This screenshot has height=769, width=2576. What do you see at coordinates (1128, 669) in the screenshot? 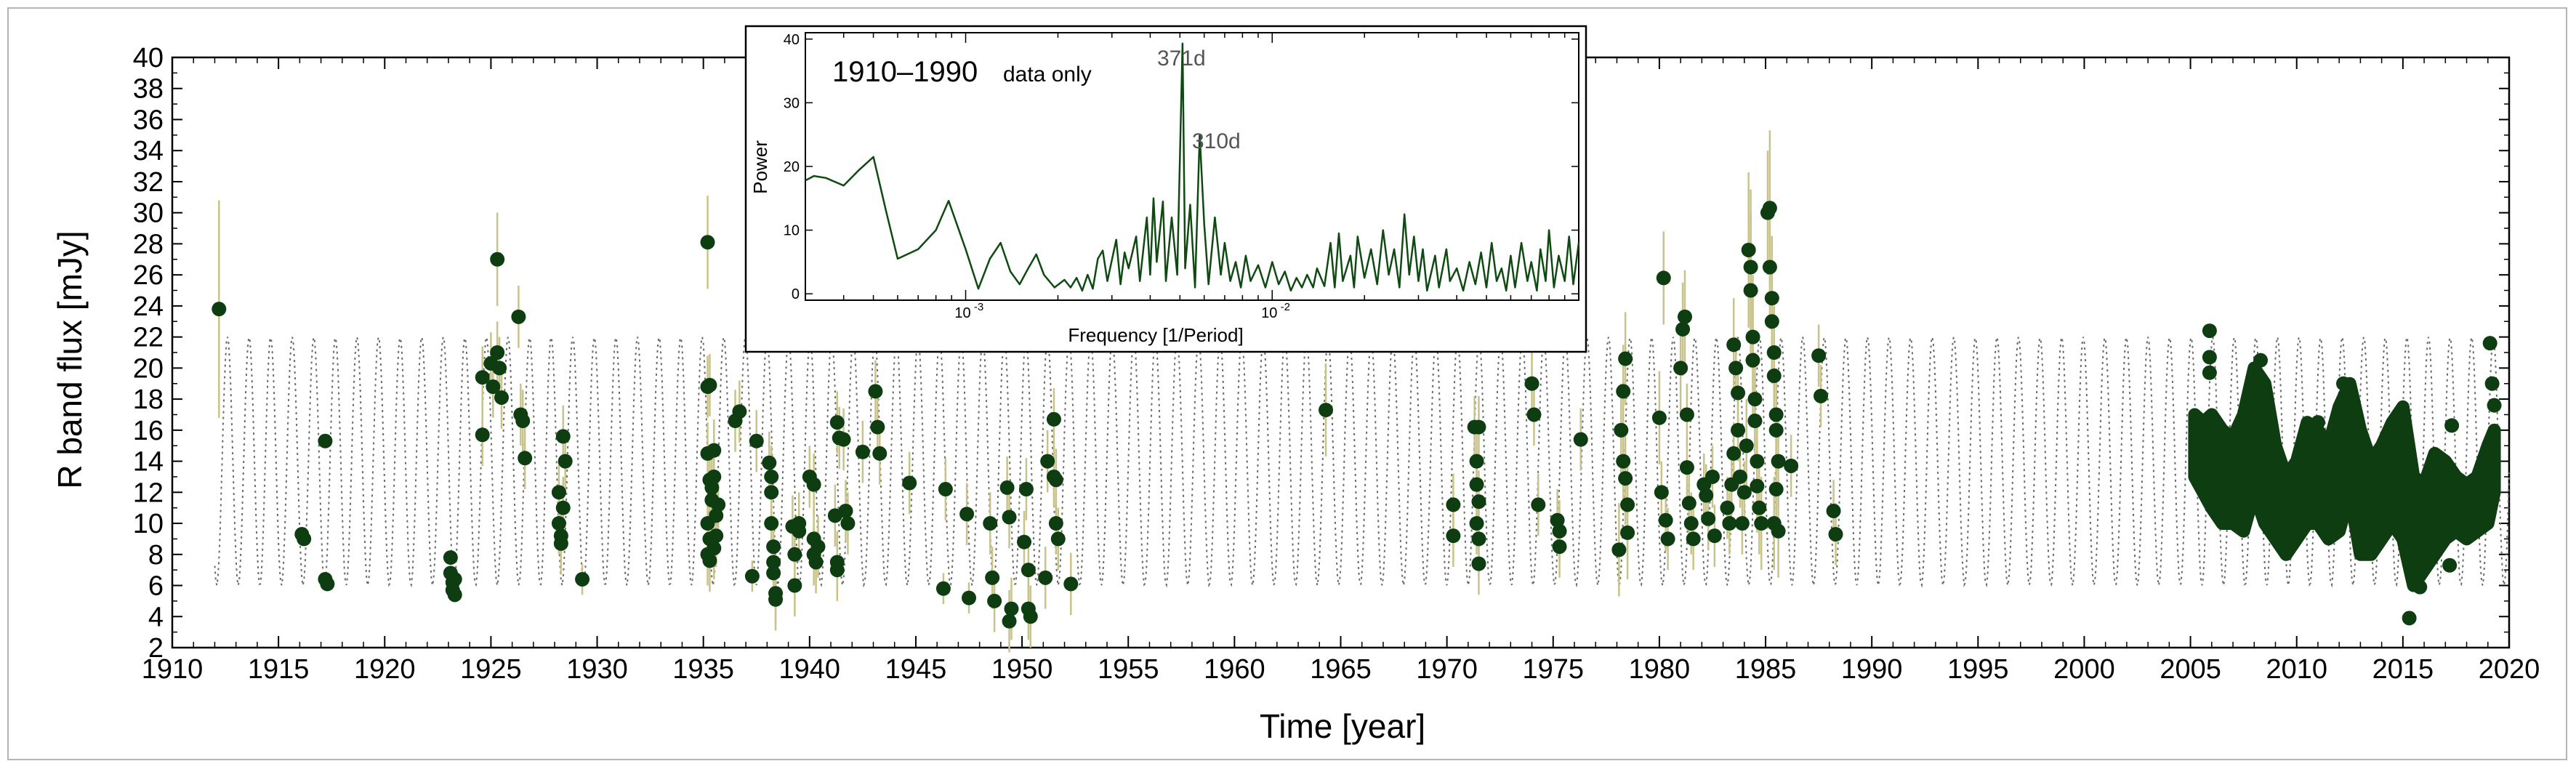
I see `x-tick-label: 1955` at bounding box center [1128, 669].